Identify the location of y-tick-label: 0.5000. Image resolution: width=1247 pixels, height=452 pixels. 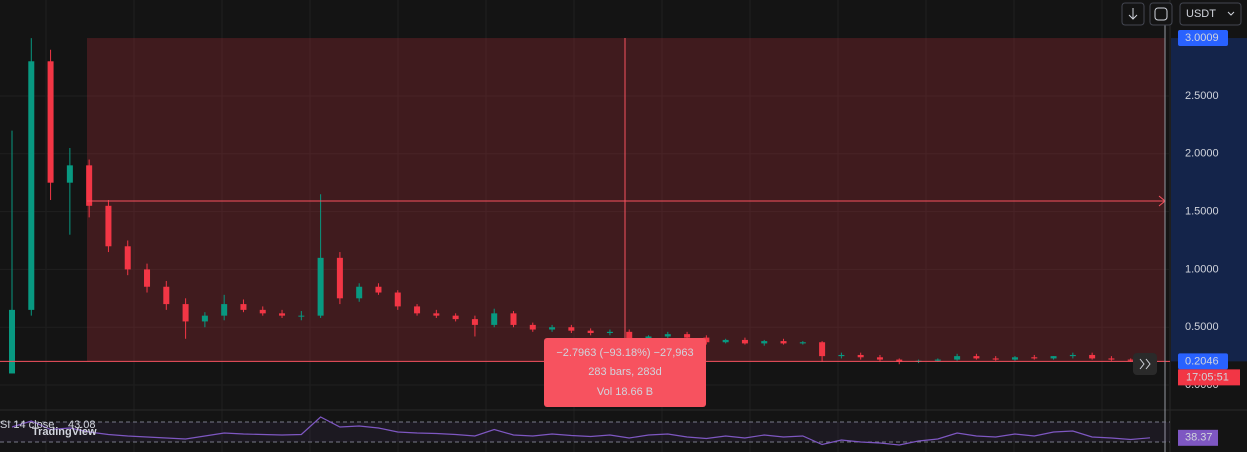
(1202, 327).